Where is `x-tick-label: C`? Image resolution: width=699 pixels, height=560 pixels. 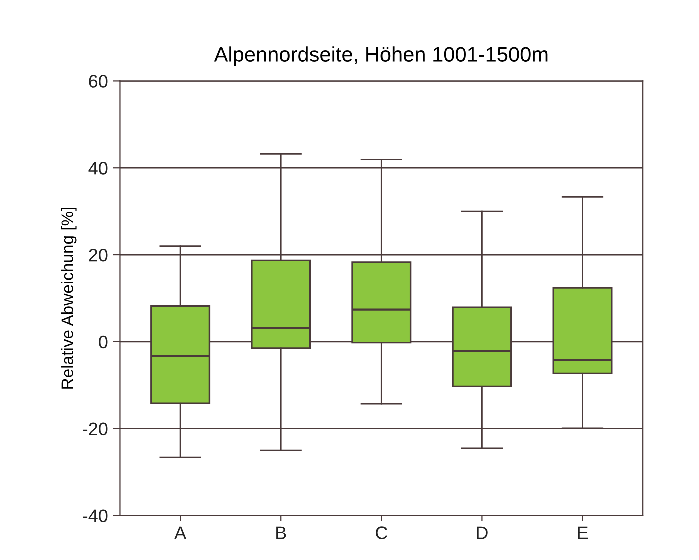
x-tick-label: C is located at coordinates (382, 533).